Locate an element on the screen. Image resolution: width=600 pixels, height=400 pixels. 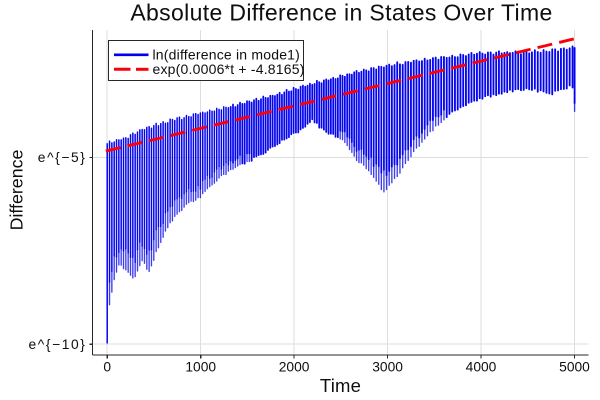
svg-text: 2000 is located at coordinates (294, 367).